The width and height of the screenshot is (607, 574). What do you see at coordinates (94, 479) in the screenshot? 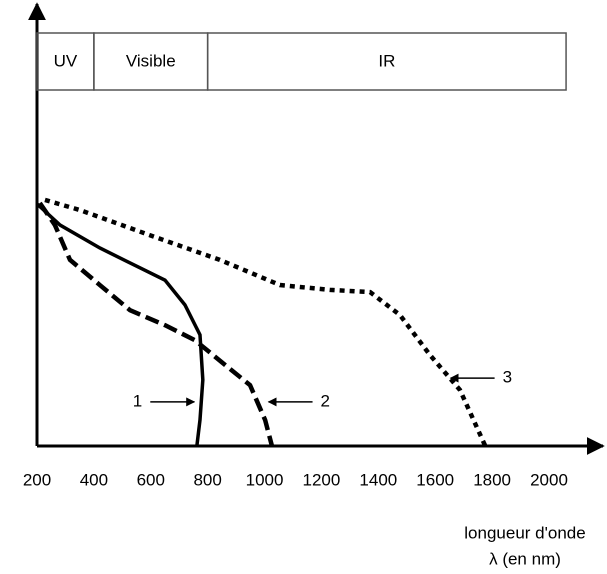
I see `x-tick-label: 400` at bounding box center [94, 479].